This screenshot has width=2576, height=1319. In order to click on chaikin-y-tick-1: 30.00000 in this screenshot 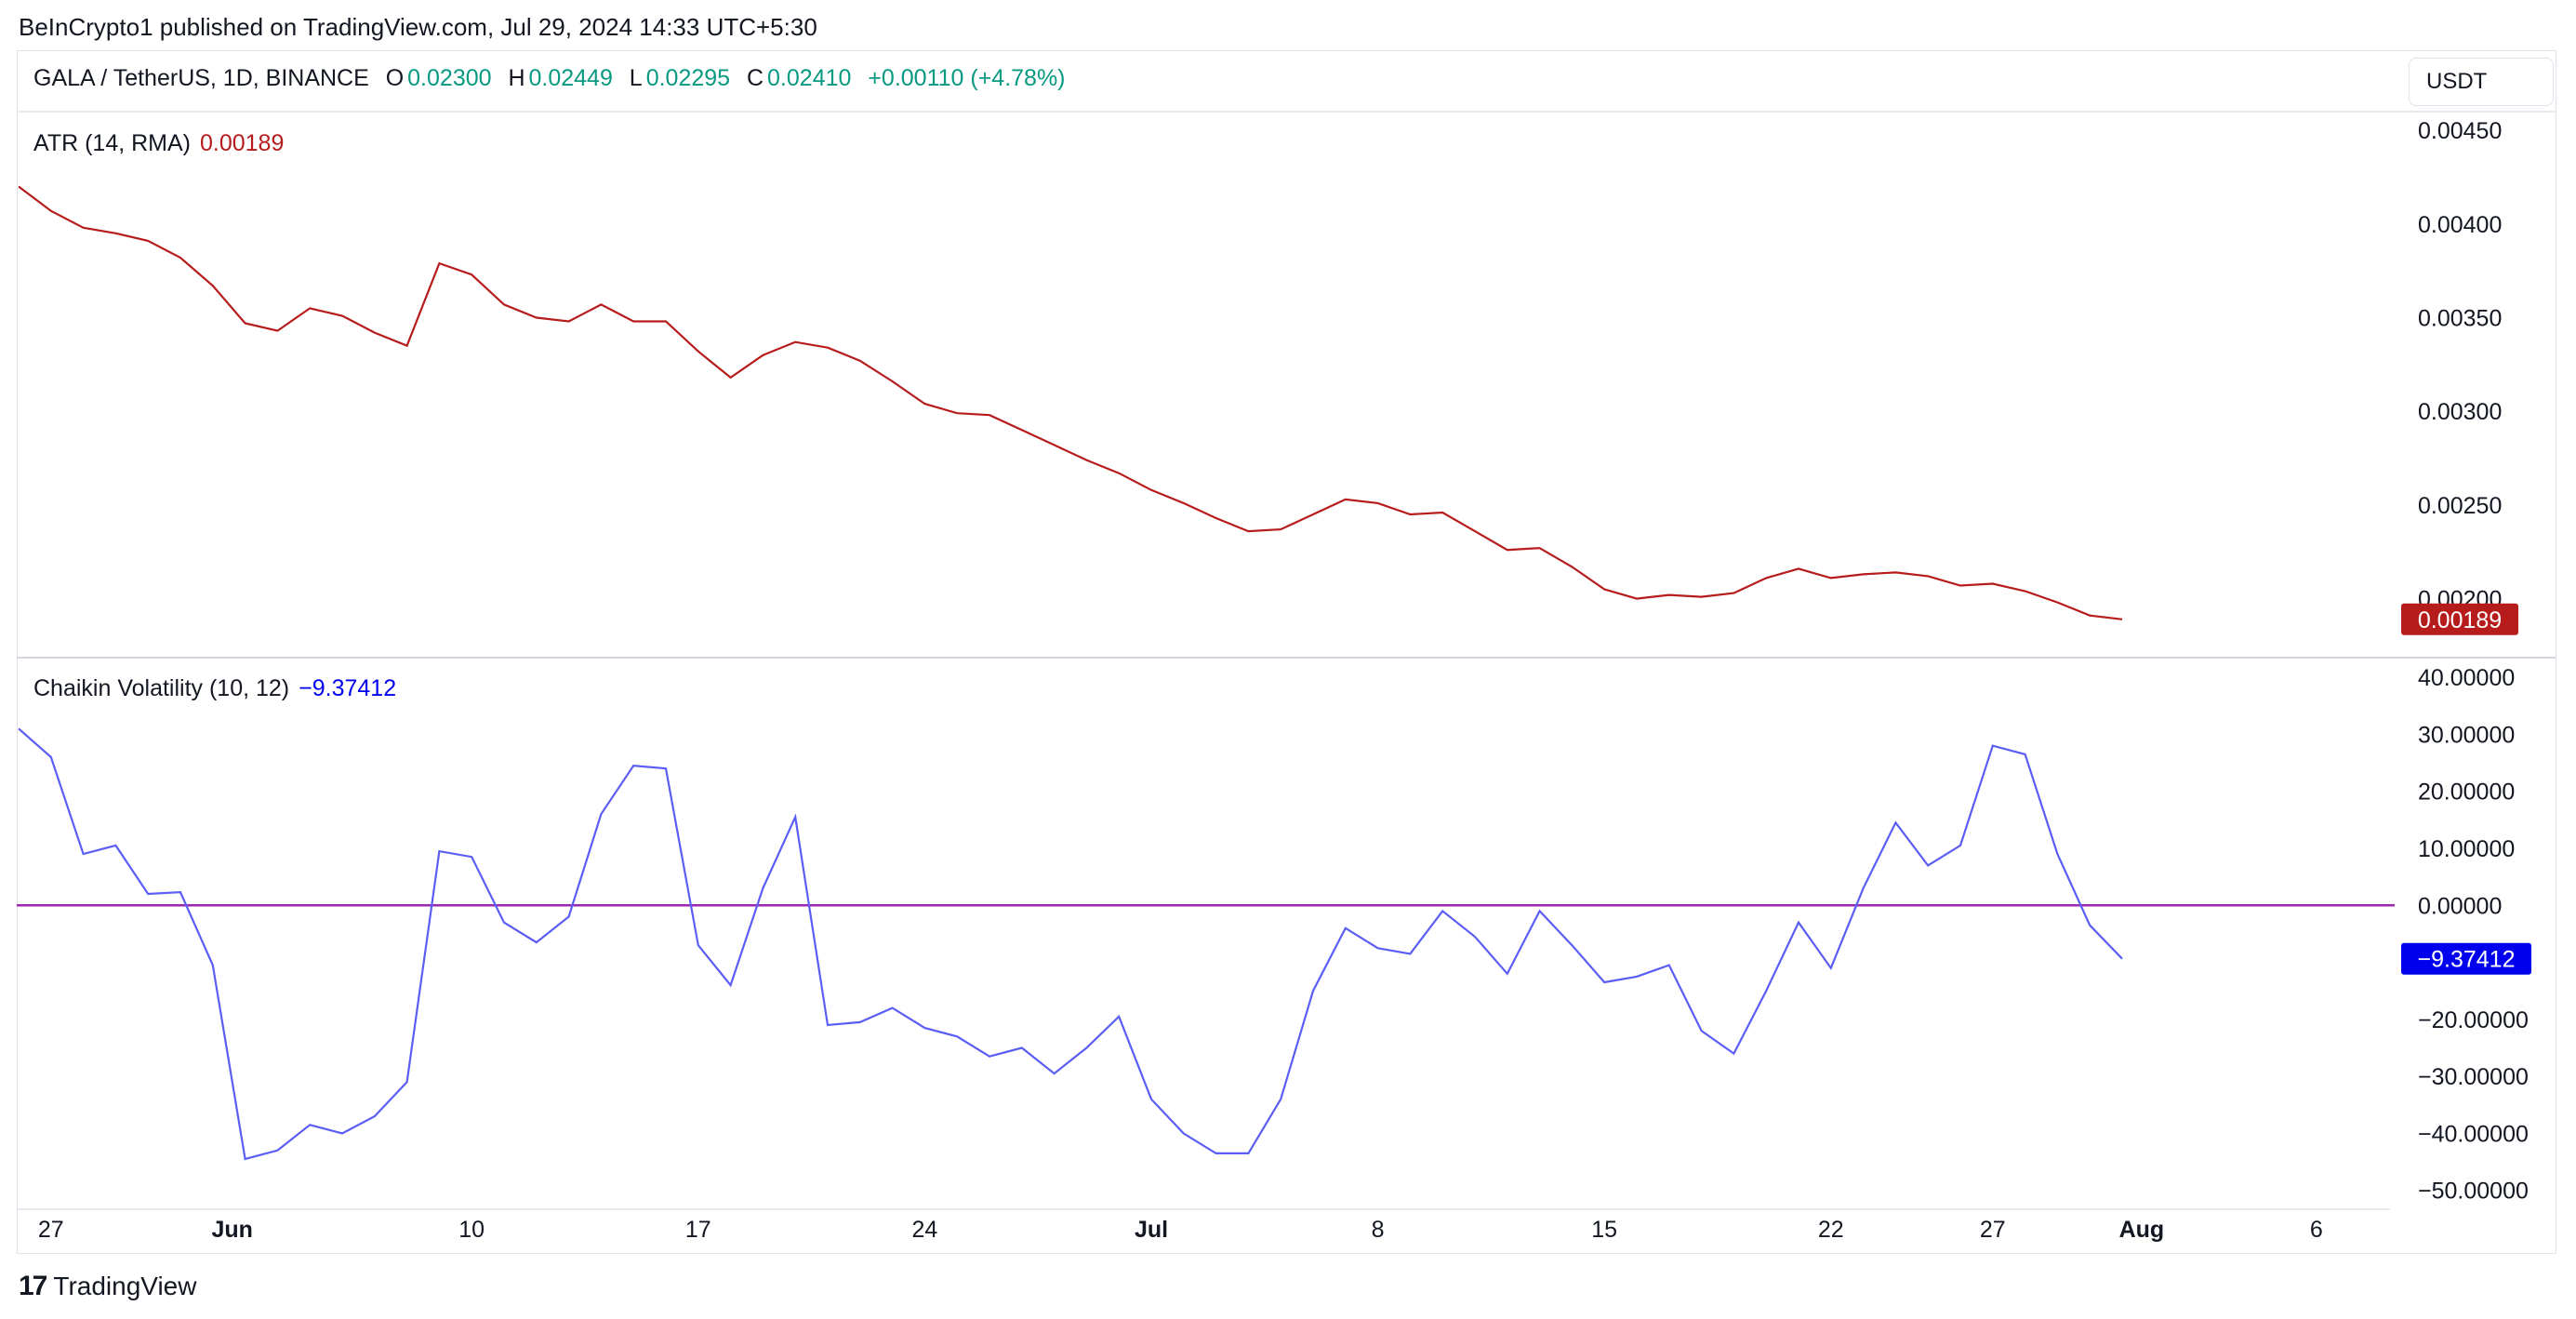, I will do `click(2466, 735)`.